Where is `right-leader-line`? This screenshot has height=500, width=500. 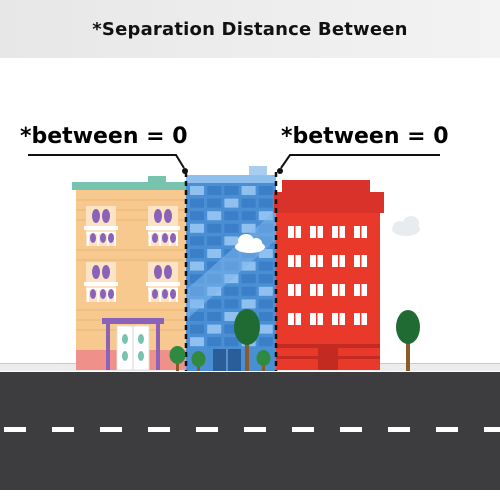
right-leader-line is located at coordinates (360, 161).